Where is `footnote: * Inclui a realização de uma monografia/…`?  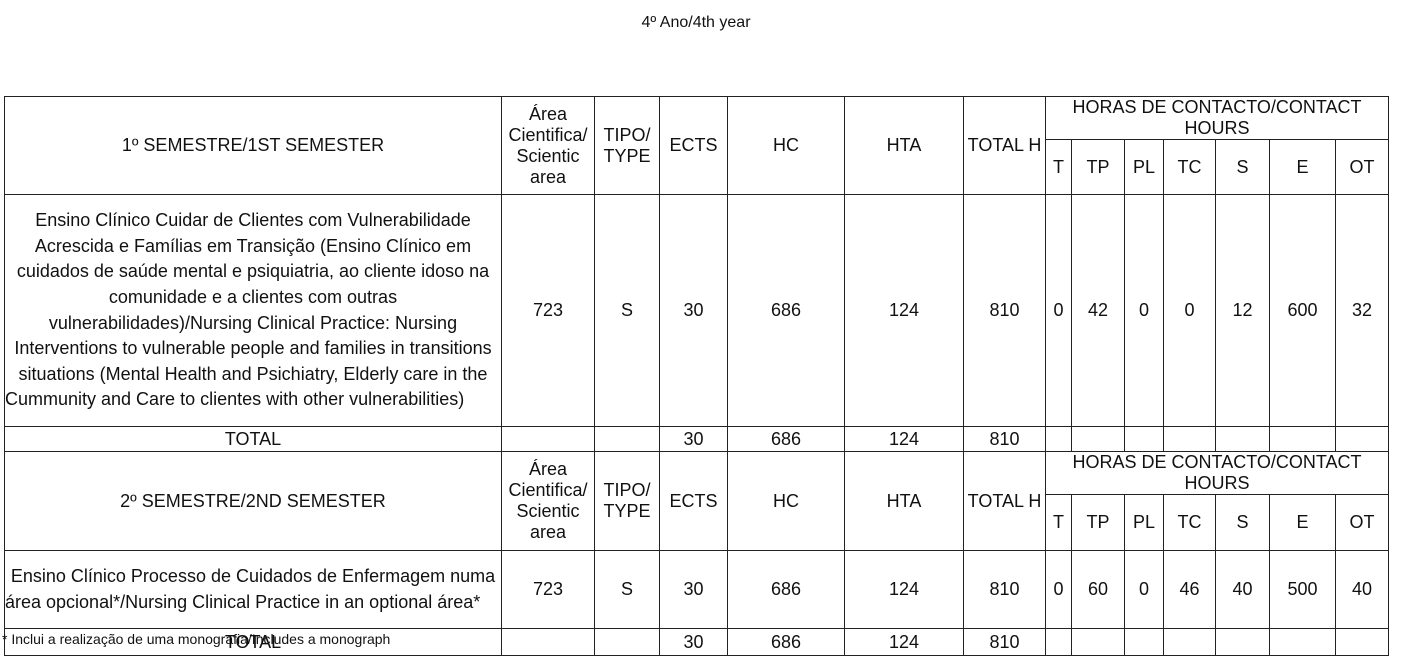 footnote: * Inclui a realização de uma monografia/… is located at coordinates (196, 639).